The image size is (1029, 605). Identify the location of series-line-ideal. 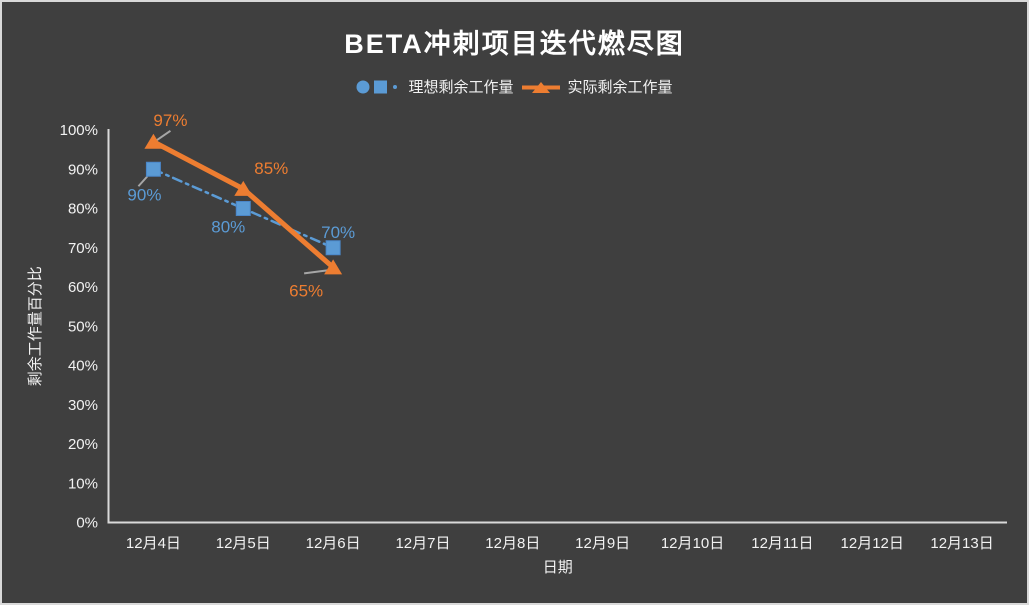
(243, 208).